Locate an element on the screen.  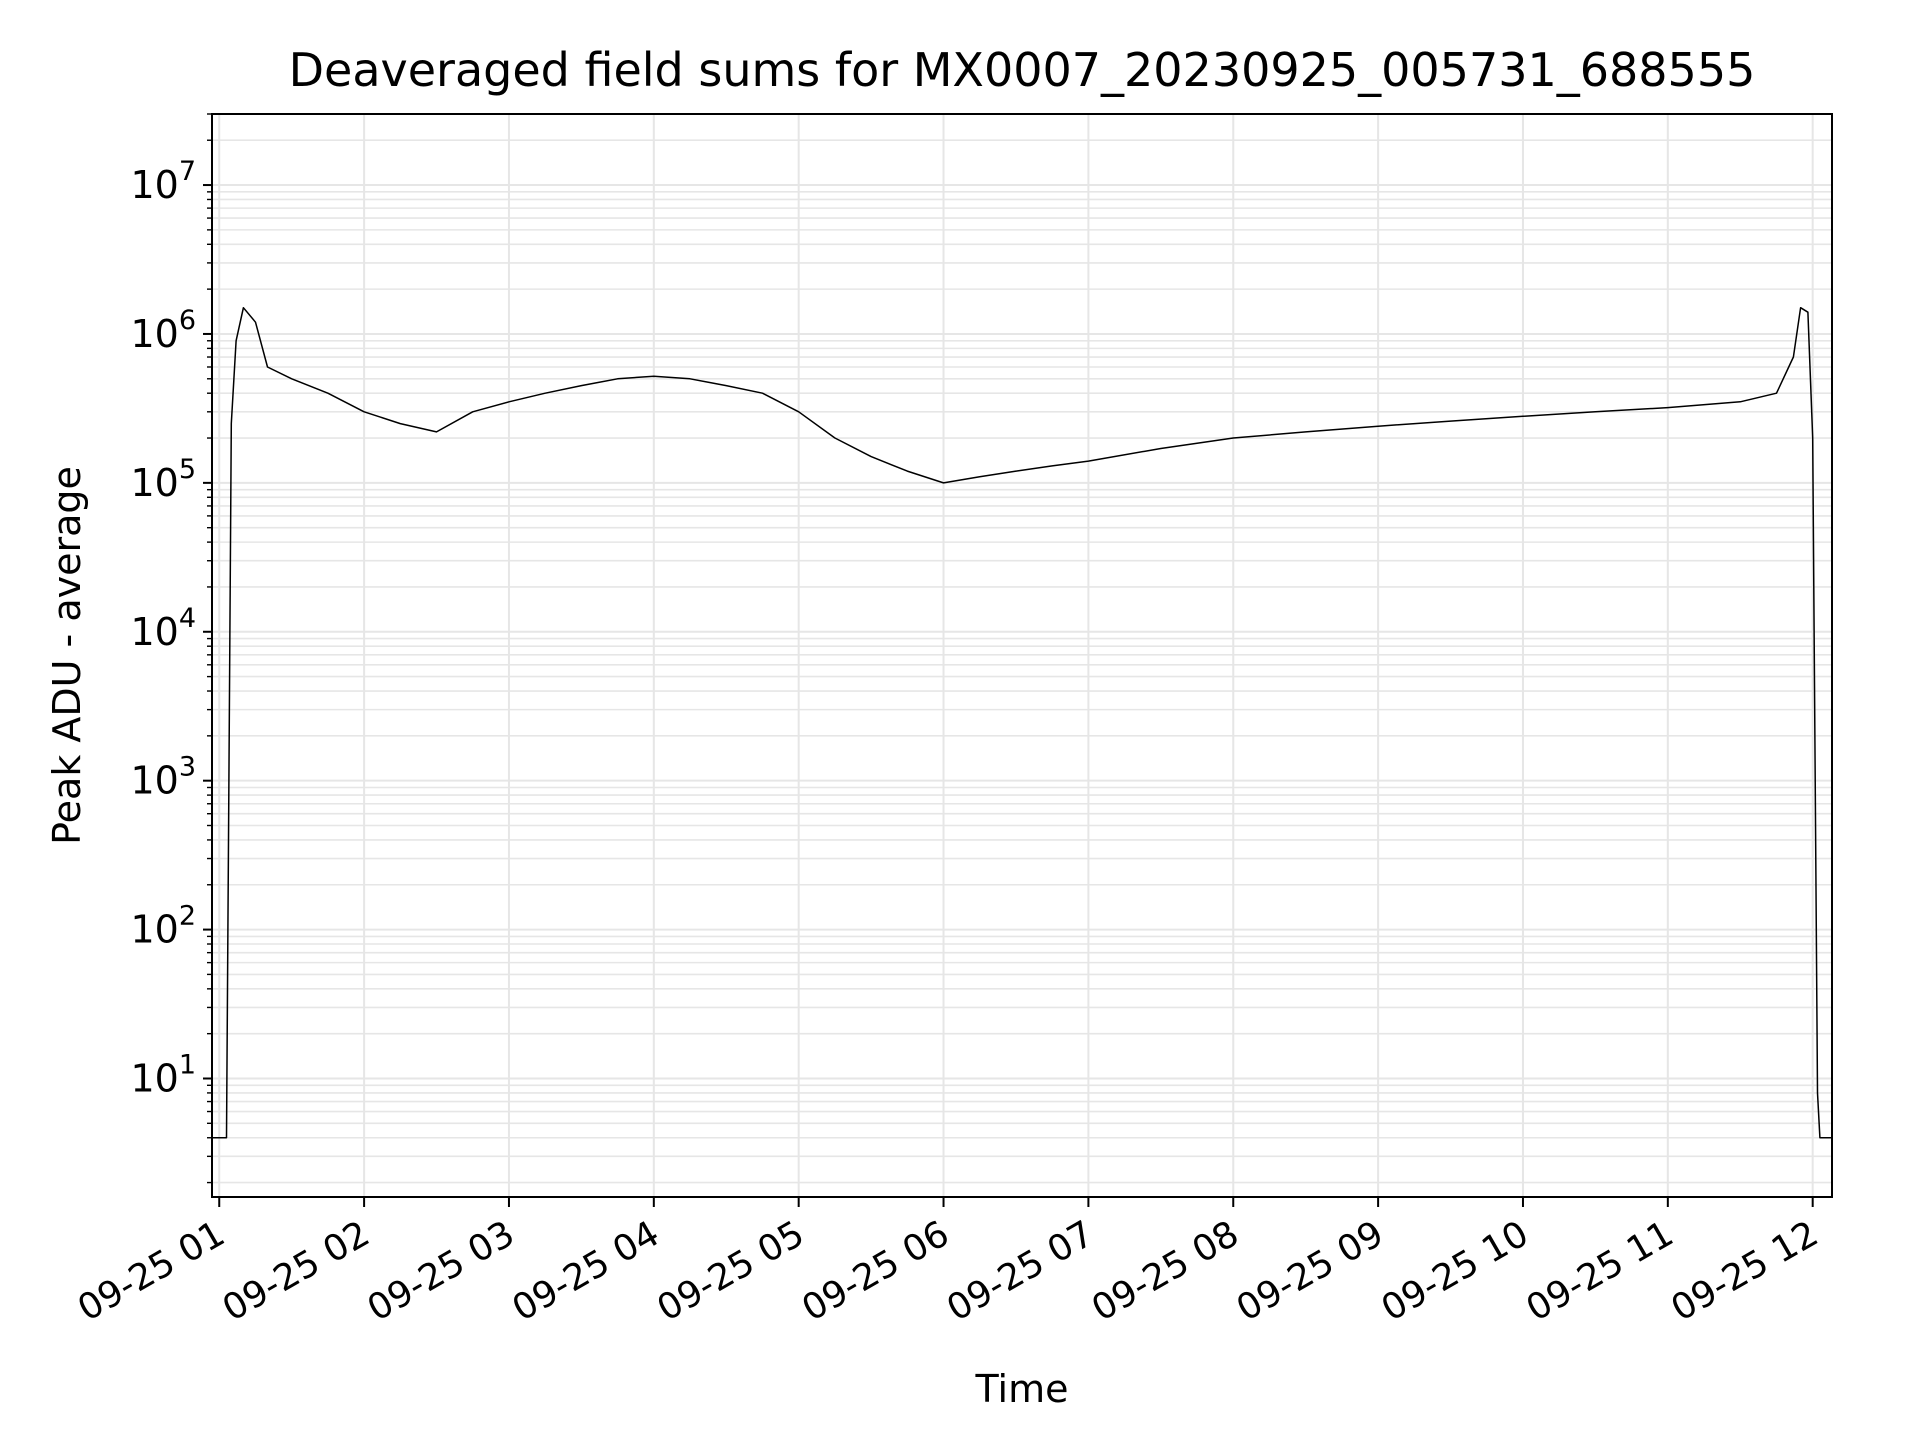
y-tick-label: 10⁷ is located at coordinates (163, 181).